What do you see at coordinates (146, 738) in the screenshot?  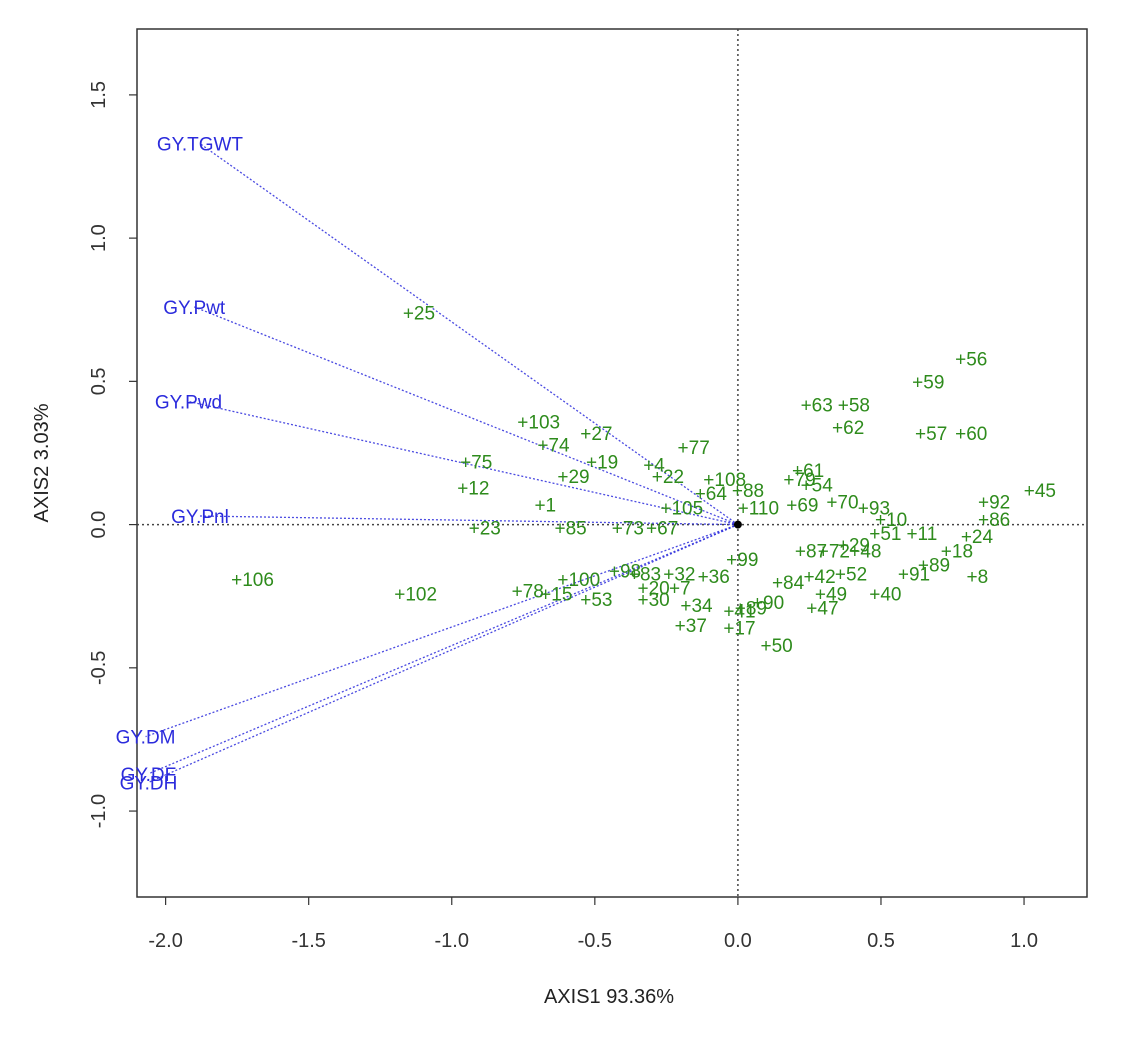 I see `vector-label: GY.DM` at bounding box center [146, 738].